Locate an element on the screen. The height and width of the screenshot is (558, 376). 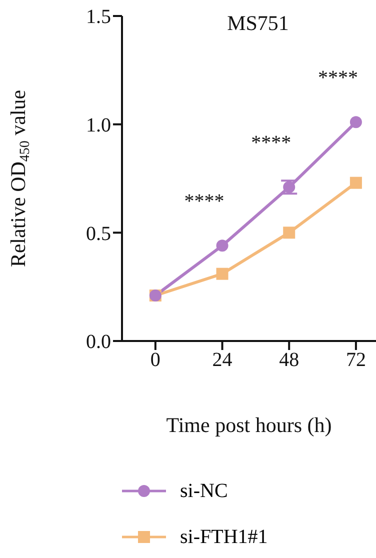
x-tick-label: 48 is located at coordinates (289, 360).